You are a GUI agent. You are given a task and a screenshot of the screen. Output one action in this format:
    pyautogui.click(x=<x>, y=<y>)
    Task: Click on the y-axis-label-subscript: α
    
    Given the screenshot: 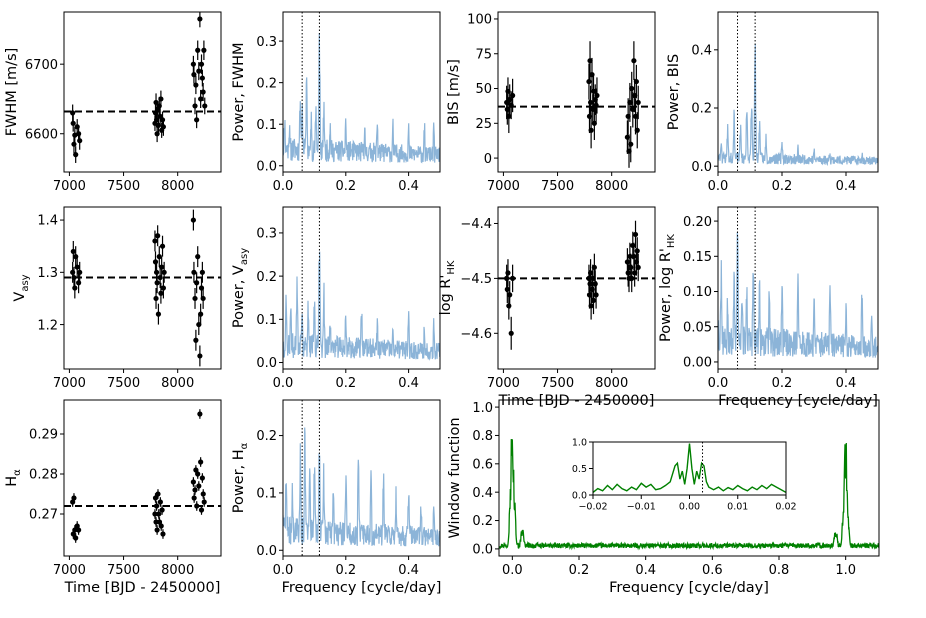 What is the action you would take?
    pyautogui.click(x=17, y=472)
    